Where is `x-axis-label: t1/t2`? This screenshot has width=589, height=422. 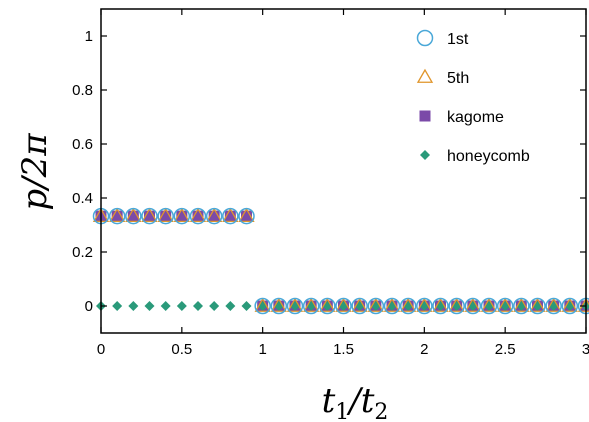
x-axis-label: t1/t2 is located at coordinates (355, 401).